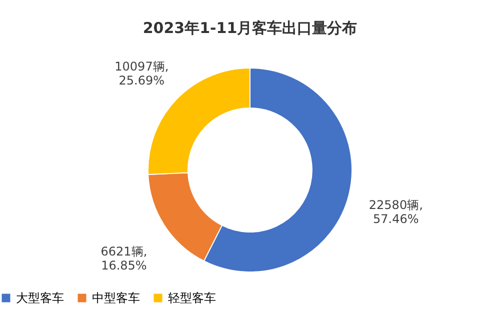 Image resolution: width=500 pixels, height=328 pixels. Describe the element at coordinates (250, 28) in the screenshot. I see `chart-title: 2023年1-11月客车出口量分布` at that location.